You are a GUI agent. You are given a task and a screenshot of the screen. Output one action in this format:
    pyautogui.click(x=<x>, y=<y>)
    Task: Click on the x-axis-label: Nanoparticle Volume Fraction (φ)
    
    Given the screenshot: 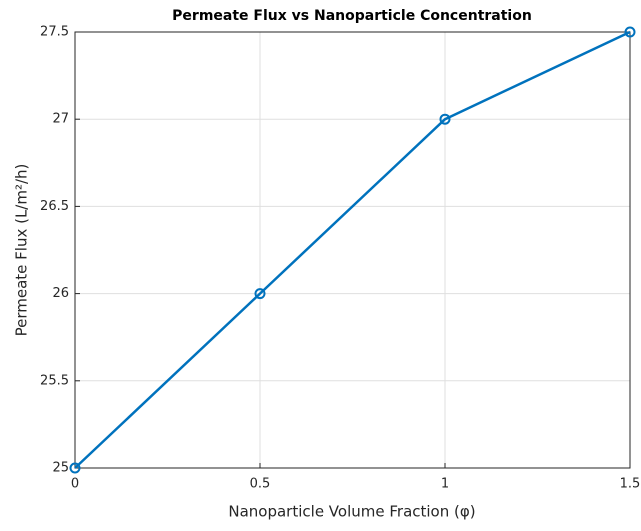 What is the action you would take?
    pyautogui.click(x=351, y=512)
    